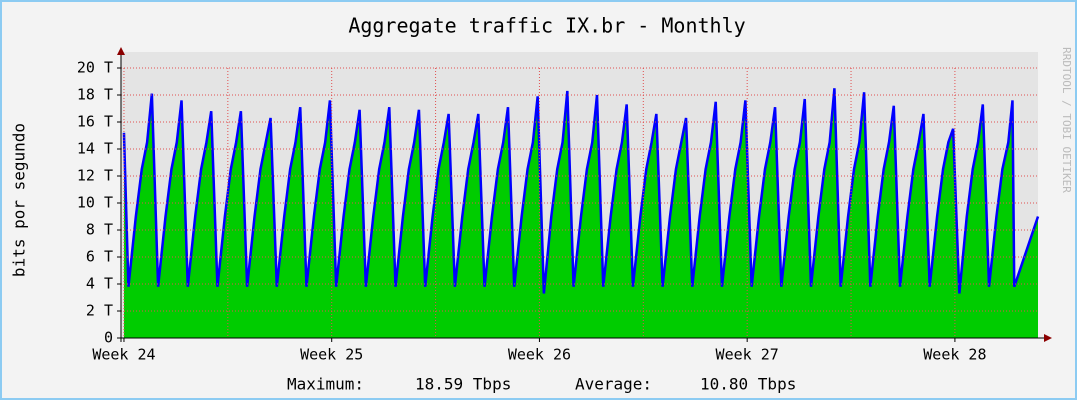 This screenshot has width=1077, height=400. What do you see at coordinates (331, 355) in the screenshot?
I see `x-tick-label: Week 25` at bounding box center [331, 355].